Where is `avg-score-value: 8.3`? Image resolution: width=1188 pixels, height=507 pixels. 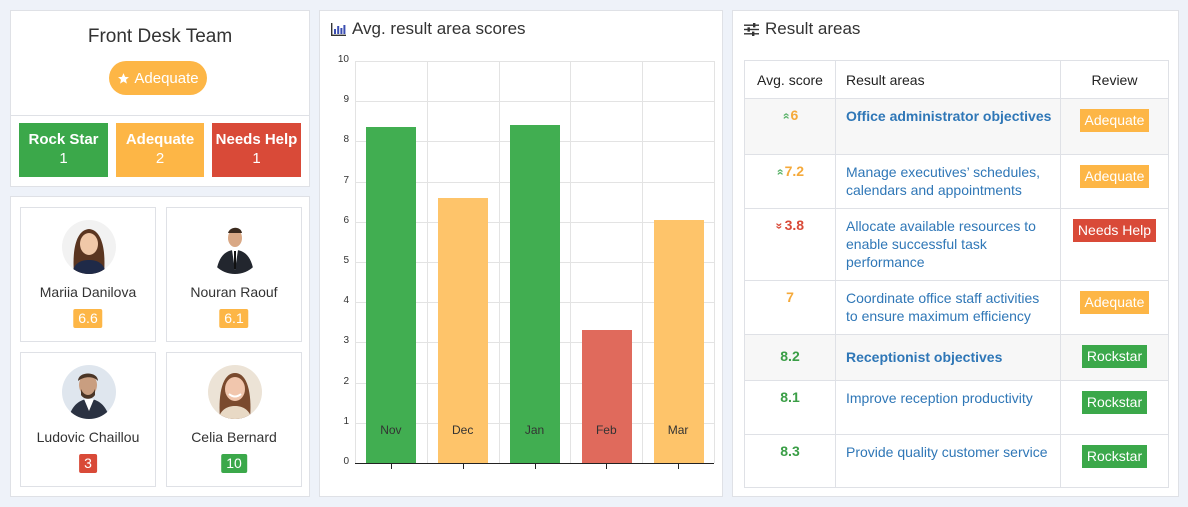
avg-score-value: 8.3 is located at coordinates (790, 451).